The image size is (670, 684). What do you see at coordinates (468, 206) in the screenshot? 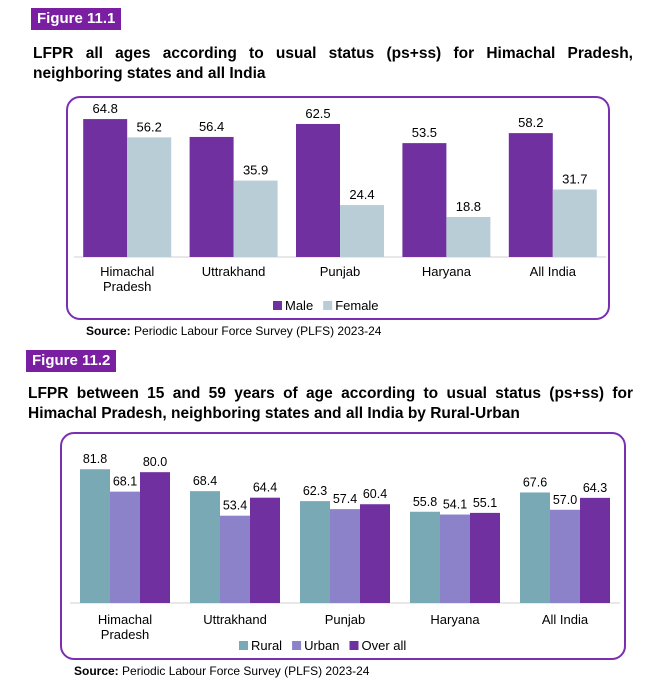
I see `data-label: 18.8` at bounding box center [468, 206].